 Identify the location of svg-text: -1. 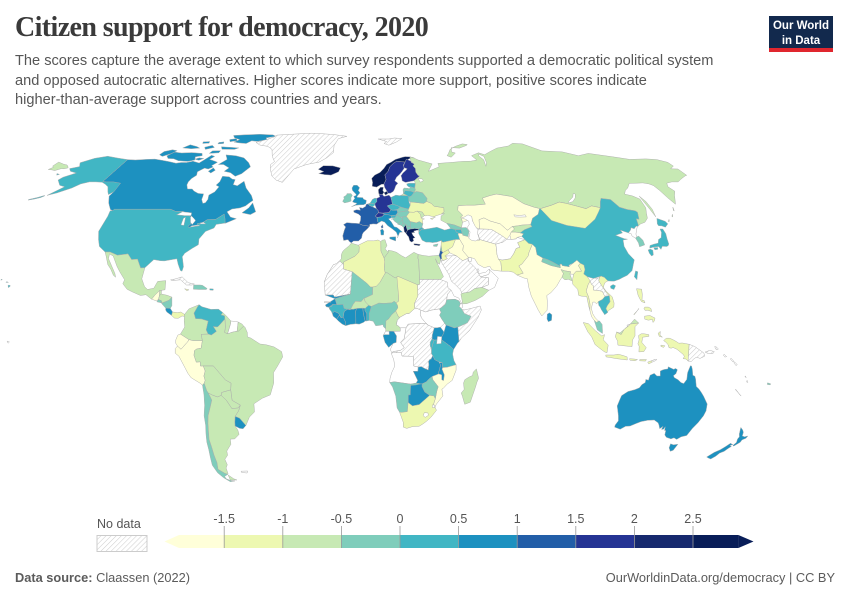
(282, 519).